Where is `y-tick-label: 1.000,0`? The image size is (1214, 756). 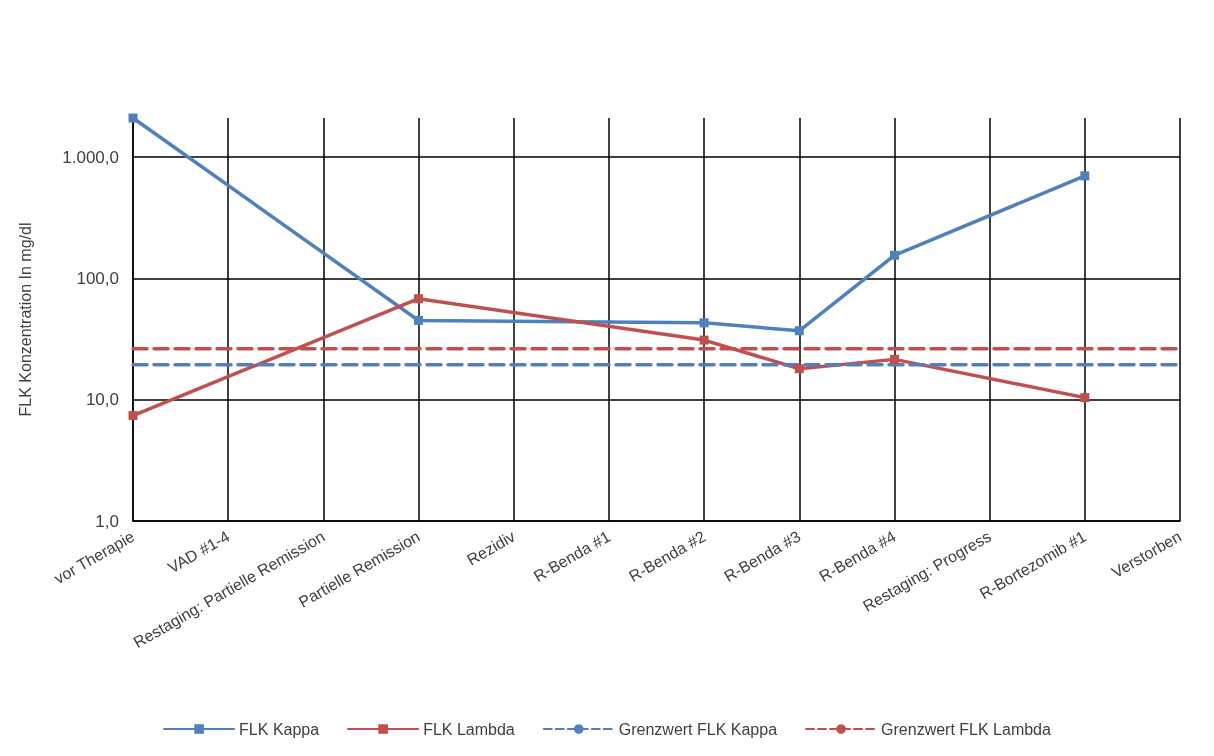 y-tick-label: 1.000,0 is located at coordinates (90, 157).